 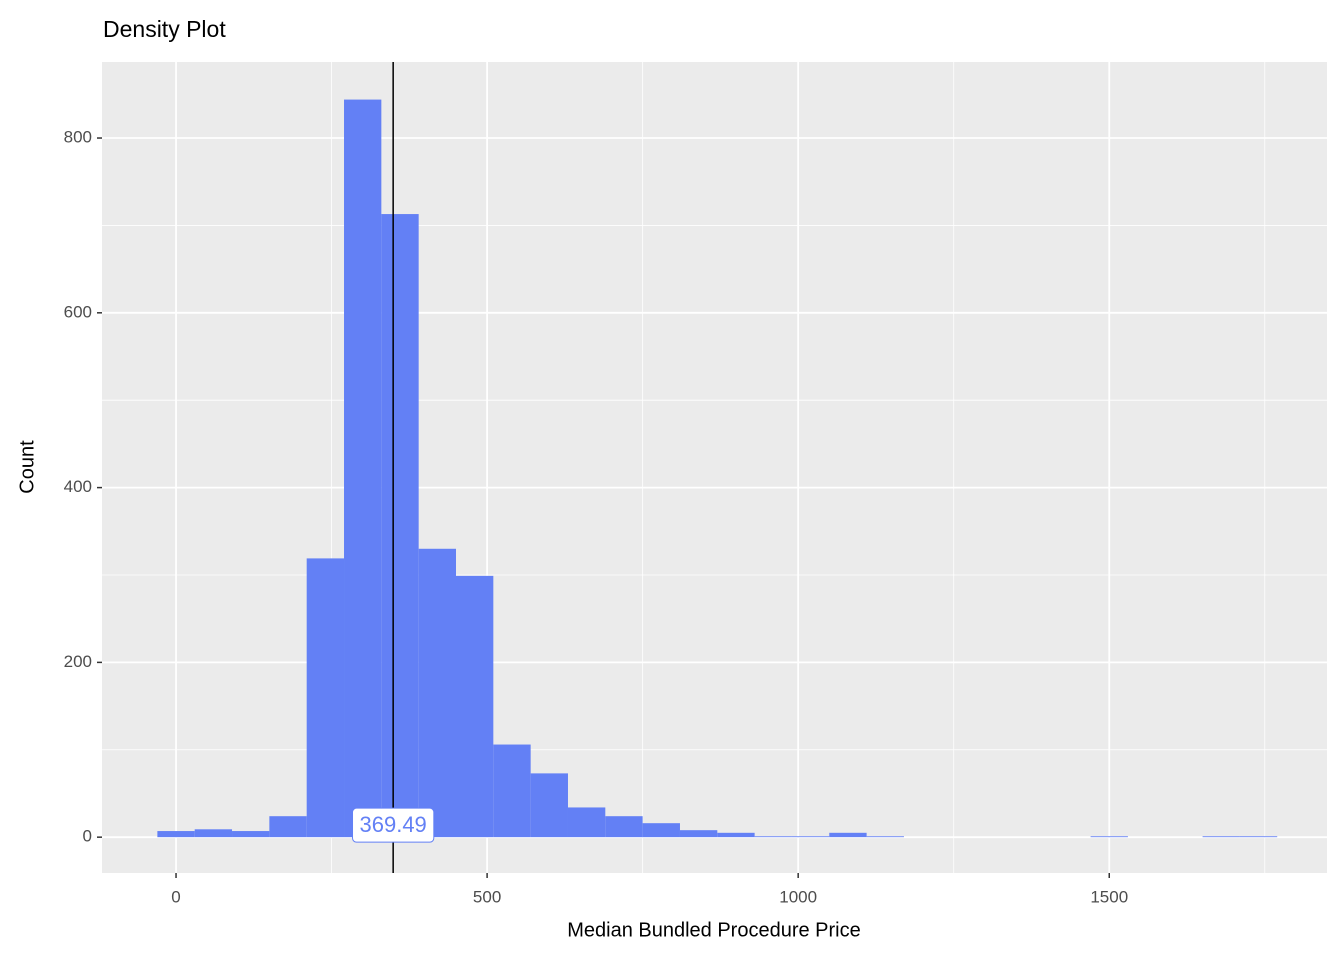 What do you see at coordinates (164, 29) in the screenshot?
I see `chart-title: Density Plot` at bounding box center [164, 29].